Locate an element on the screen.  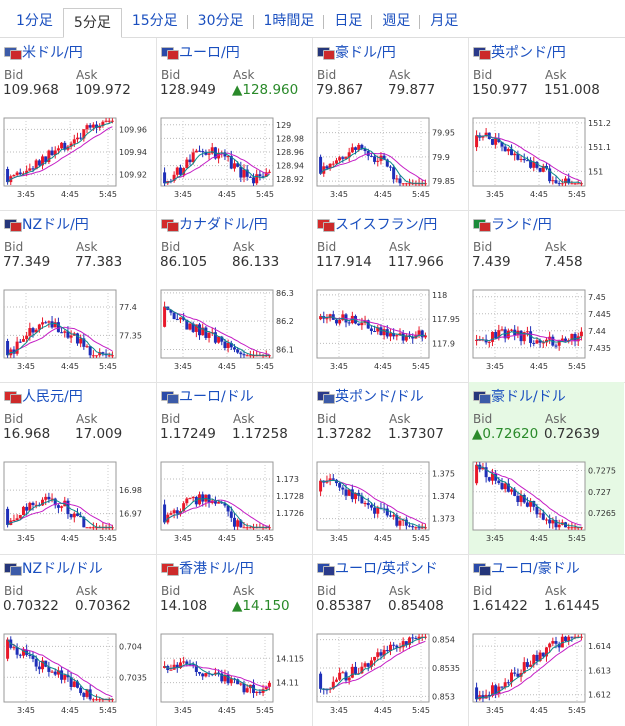
x-tick-label: 3:45 is located at coordinates (495, 366).